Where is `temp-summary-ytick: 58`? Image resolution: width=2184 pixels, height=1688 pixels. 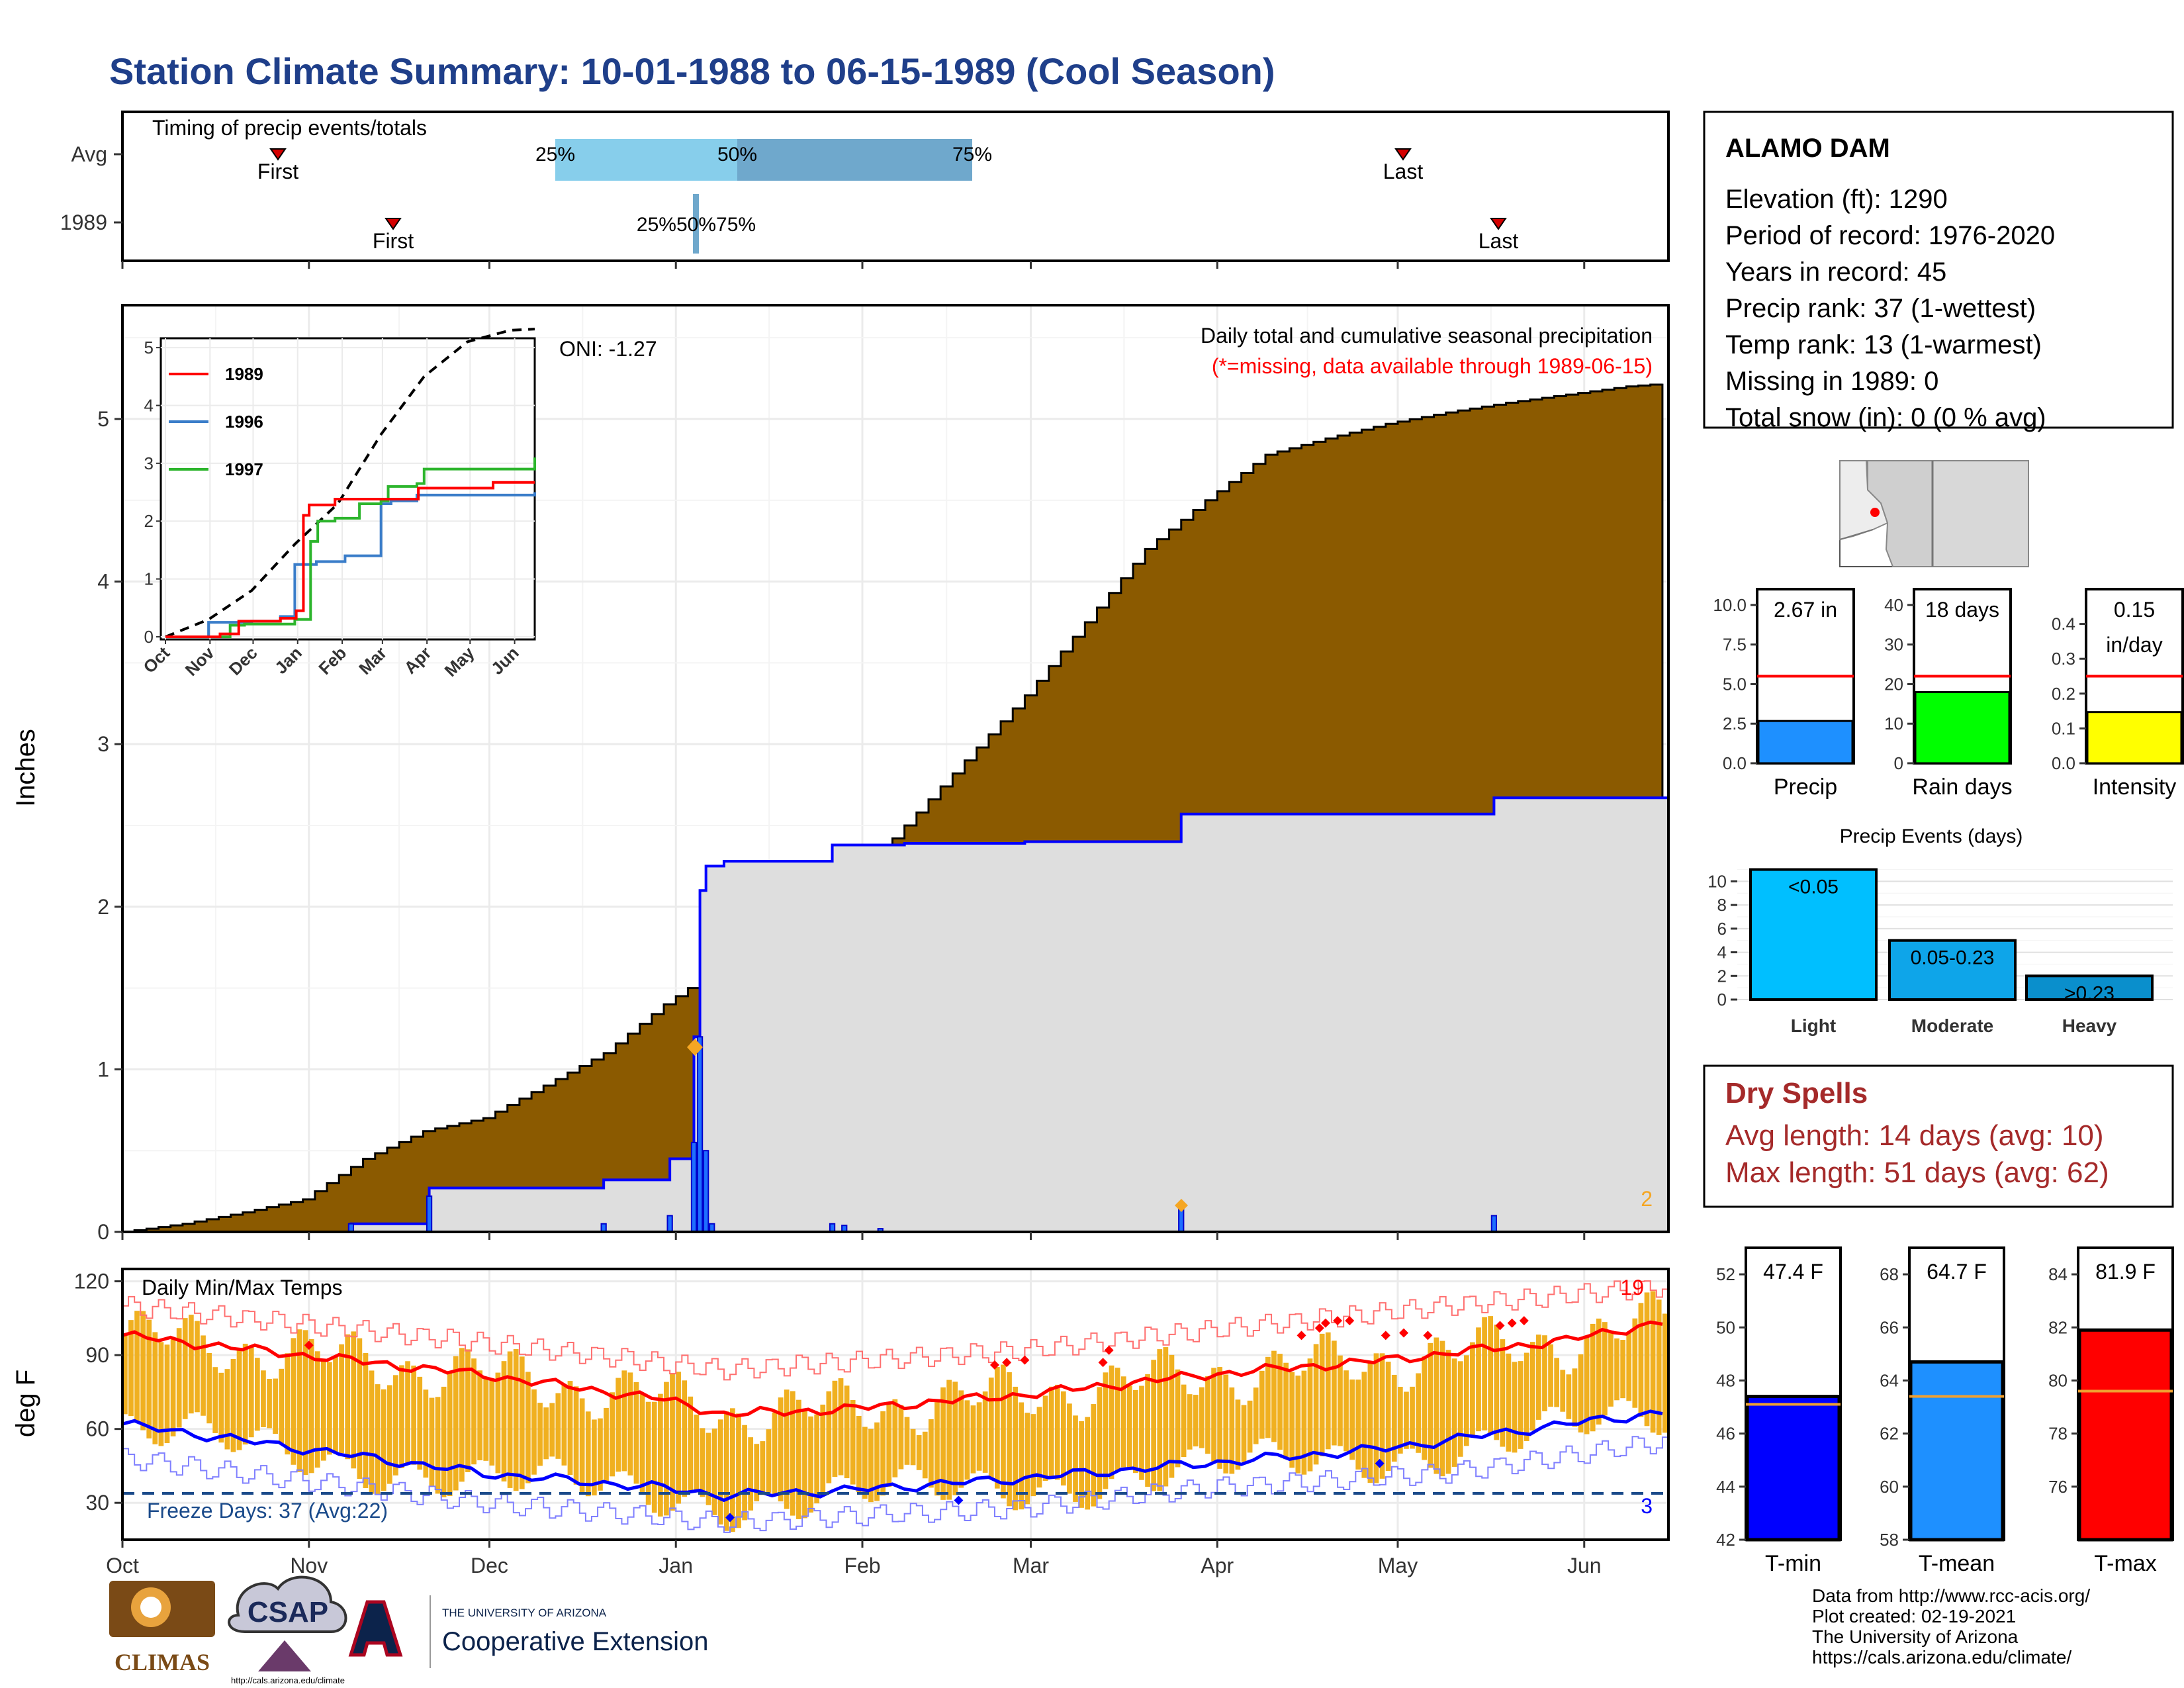
temp-summary-ytick: 58 is located at coordinates (1889, 1540).